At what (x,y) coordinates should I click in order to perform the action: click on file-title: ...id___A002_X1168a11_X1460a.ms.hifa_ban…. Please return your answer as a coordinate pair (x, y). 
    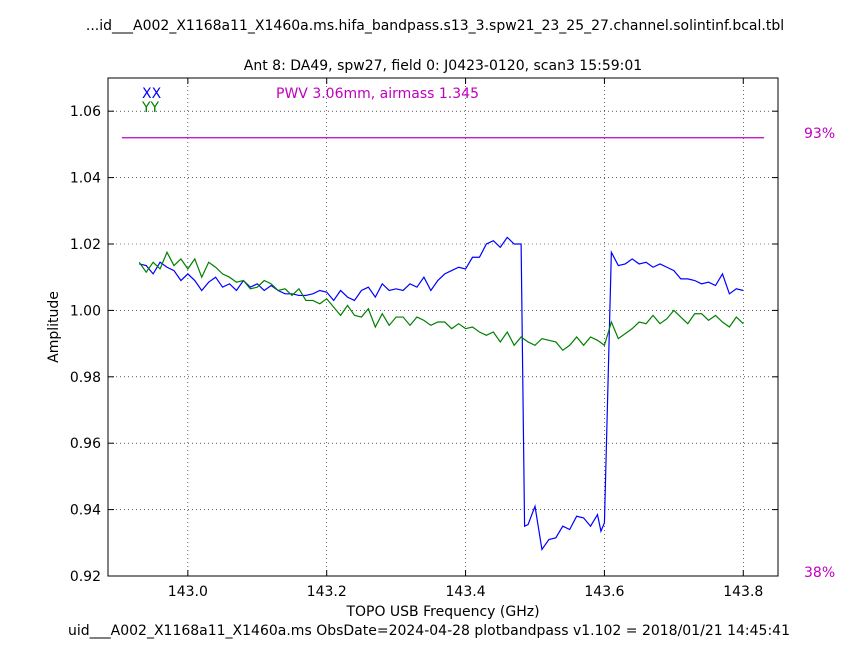
    Looking at the image, I should click on (435, 26).